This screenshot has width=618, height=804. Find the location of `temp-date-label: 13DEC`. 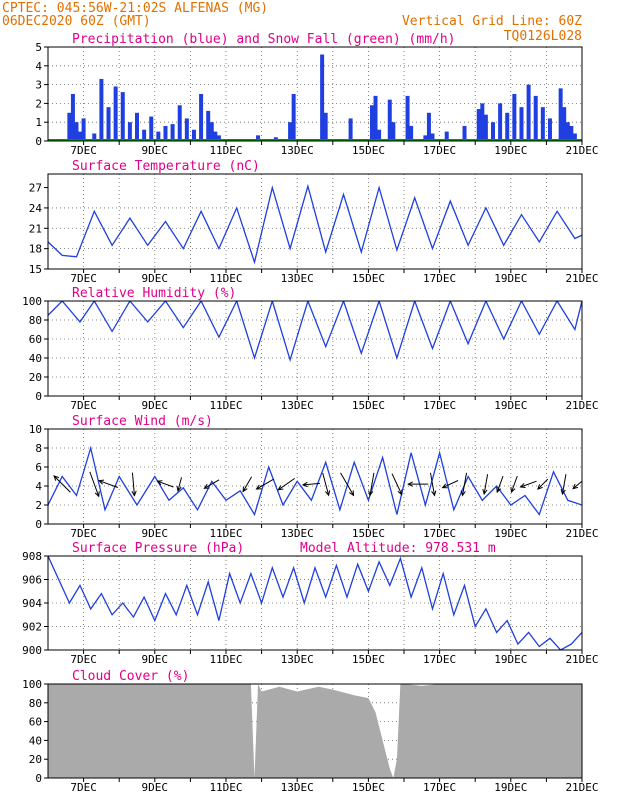

temp-date-label: 13DEC is located at coordinates (297, 278).